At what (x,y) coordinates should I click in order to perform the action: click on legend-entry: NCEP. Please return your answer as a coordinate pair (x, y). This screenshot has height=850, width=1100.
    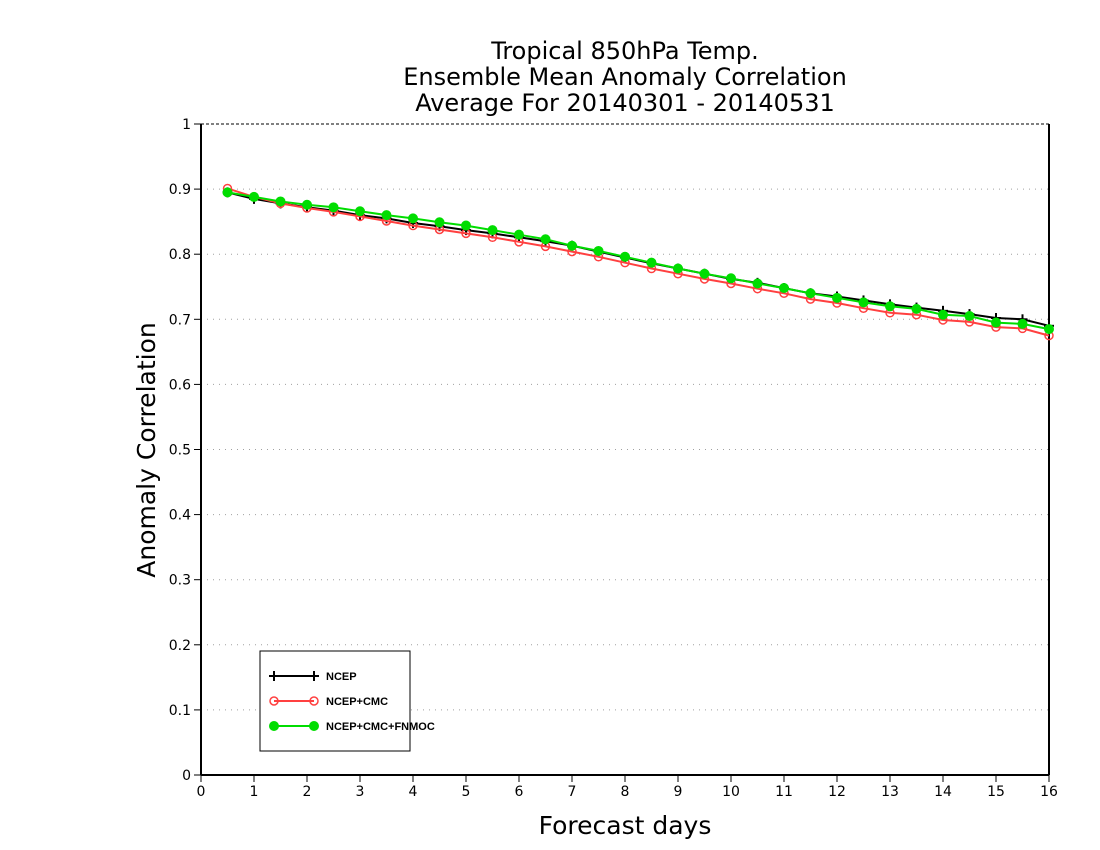
    Looking at the image, I should click on (313, 677).